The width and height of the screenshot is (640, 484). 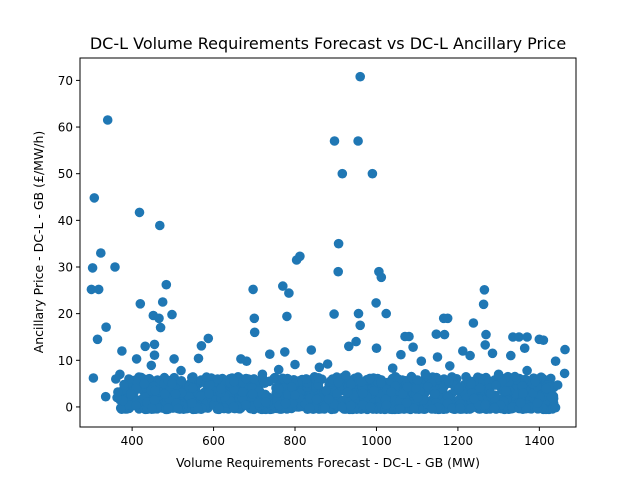 What do you see at coordinates (65, 221) in the screenshot?
I see `y-tick-label: 40` at bounding box center [65, 221].